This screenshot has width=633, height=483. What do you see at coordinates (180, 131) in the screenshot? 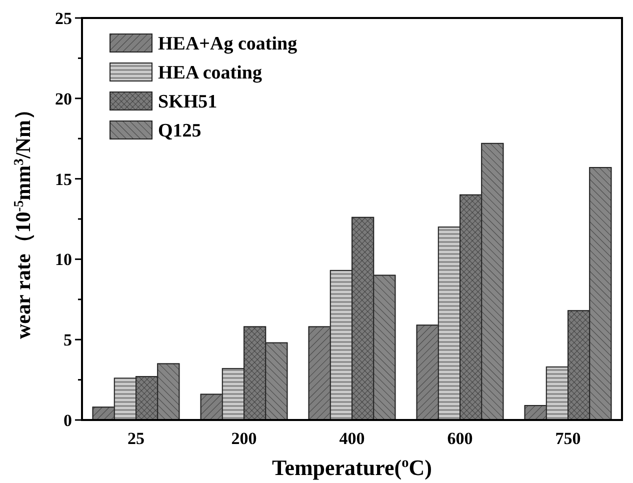
I see `legend-label: Q125` at bounding box center [180, 131].